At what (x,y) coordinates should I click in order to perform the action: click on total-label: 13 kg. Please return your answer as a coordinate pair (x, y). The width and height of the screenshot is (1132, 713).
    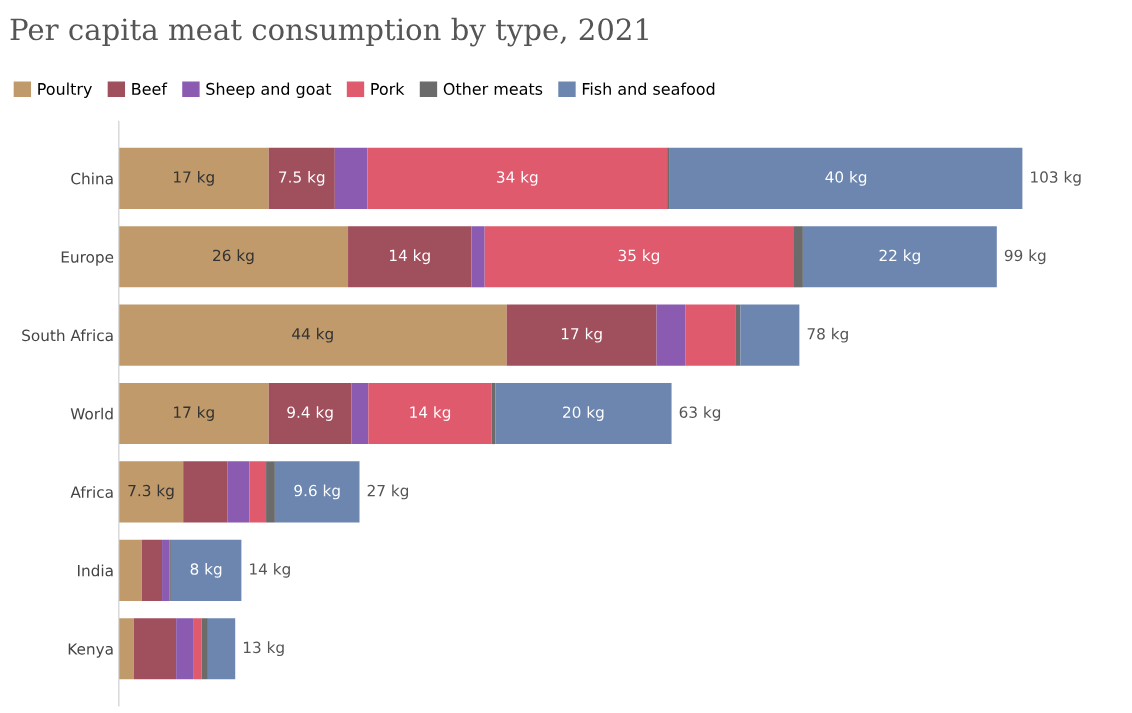
    Looking at the image, I should click on (263, 649).